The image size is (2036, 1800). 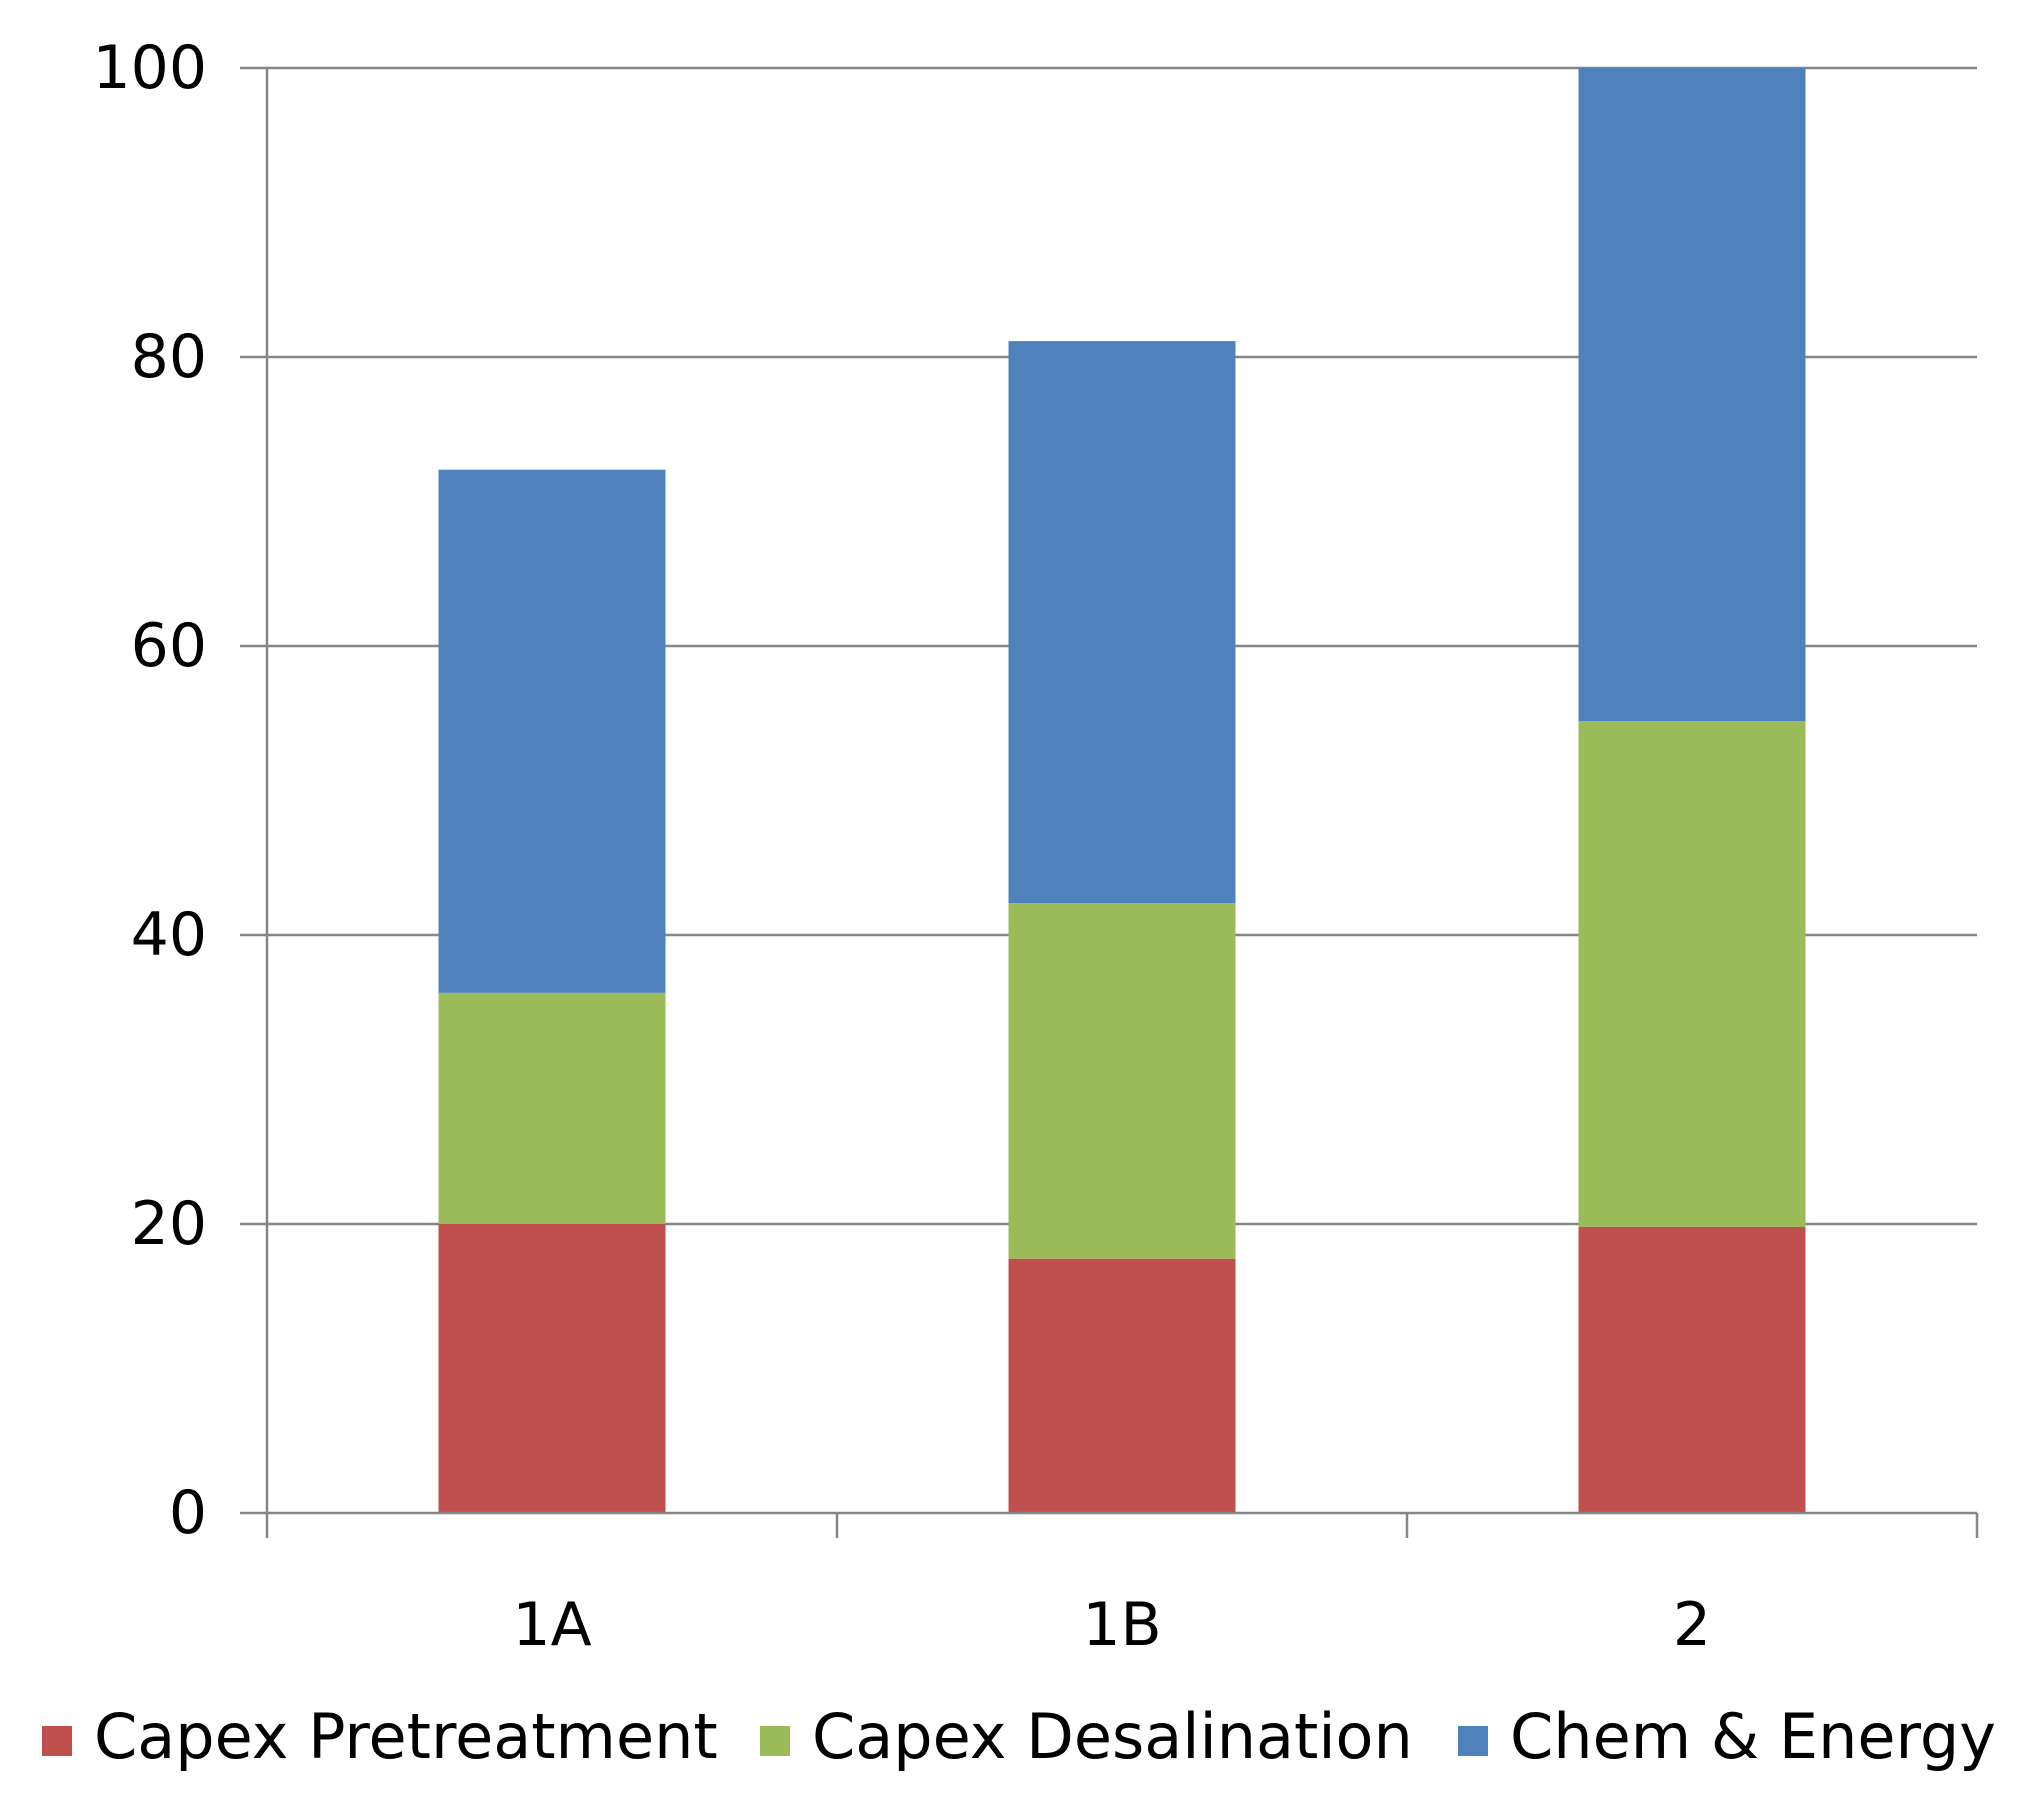 What do you see at coordinates (1692, 1625) in the screenshot?
I see `x-tick-label: 2` at bounding box center [1692, 1625].